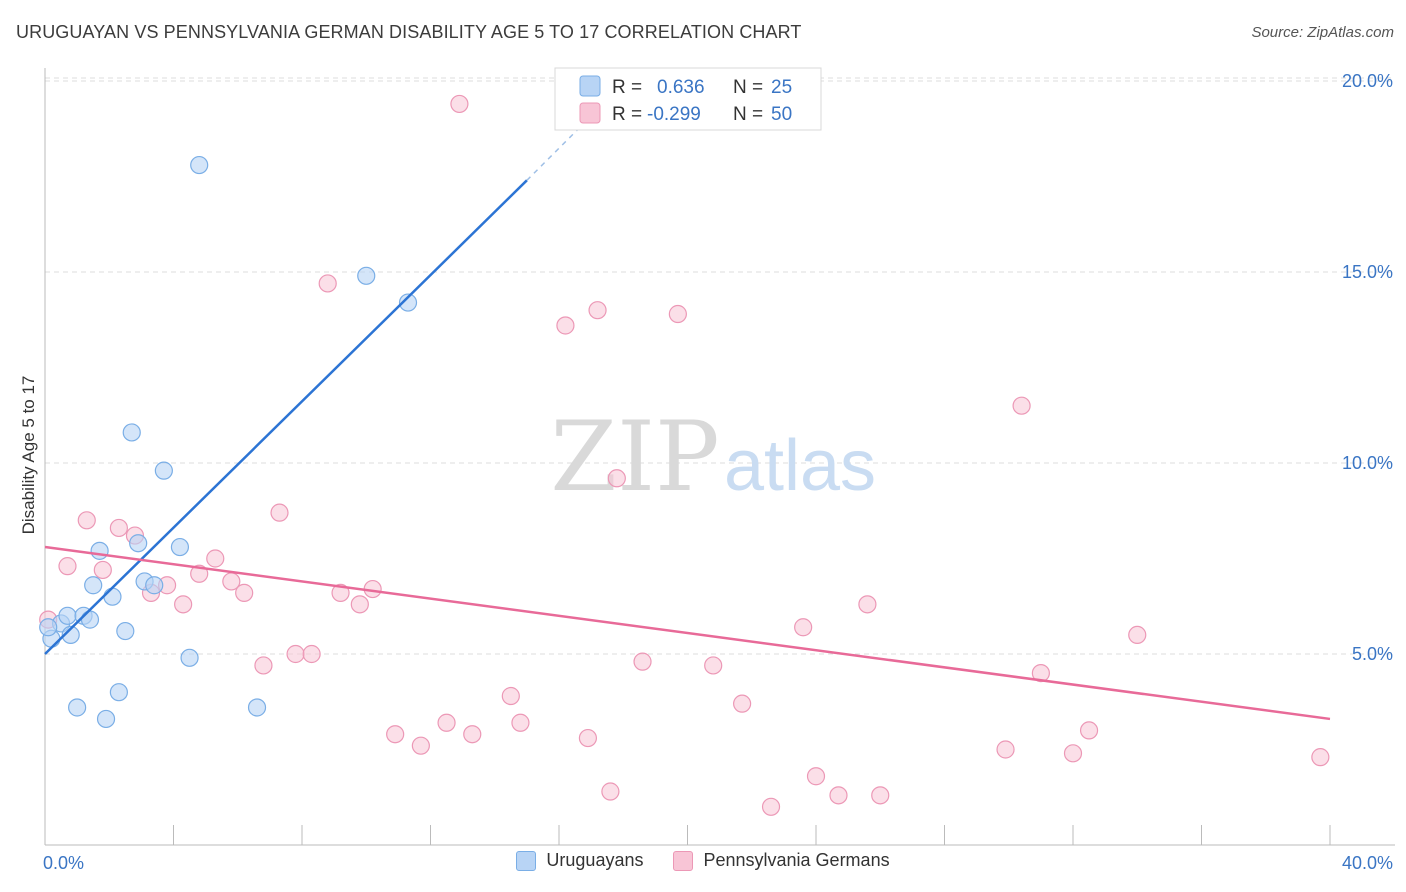  I want to click on legend-label-pennsylvania-germans: Pennsylvania Germans, so click(796, 860).